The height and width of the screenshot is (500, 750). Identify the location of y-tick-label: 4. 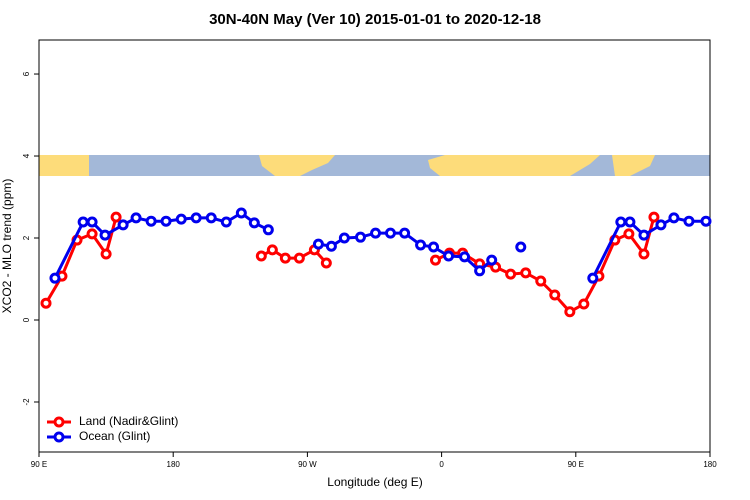
(26, 155).